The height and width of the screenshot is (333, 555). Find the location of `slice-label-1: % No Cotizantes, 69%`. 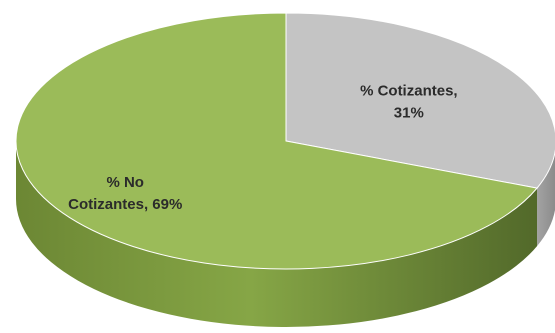

slice-label-1: % No Cotizantes, 69% is located at coordinates (125, 193).